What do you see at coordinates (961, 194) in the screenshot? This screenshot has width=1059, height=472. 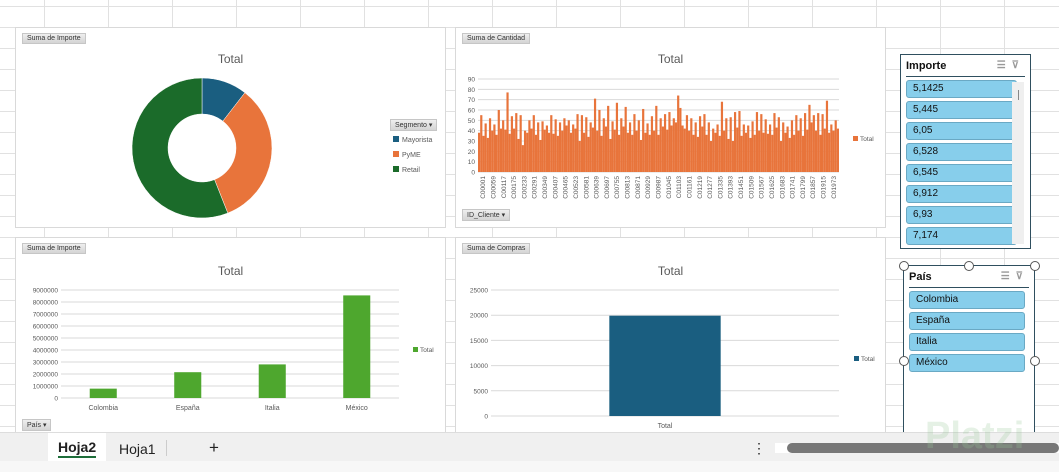 I see `slicer-item: 6,912` at bounding box center [961, 194].